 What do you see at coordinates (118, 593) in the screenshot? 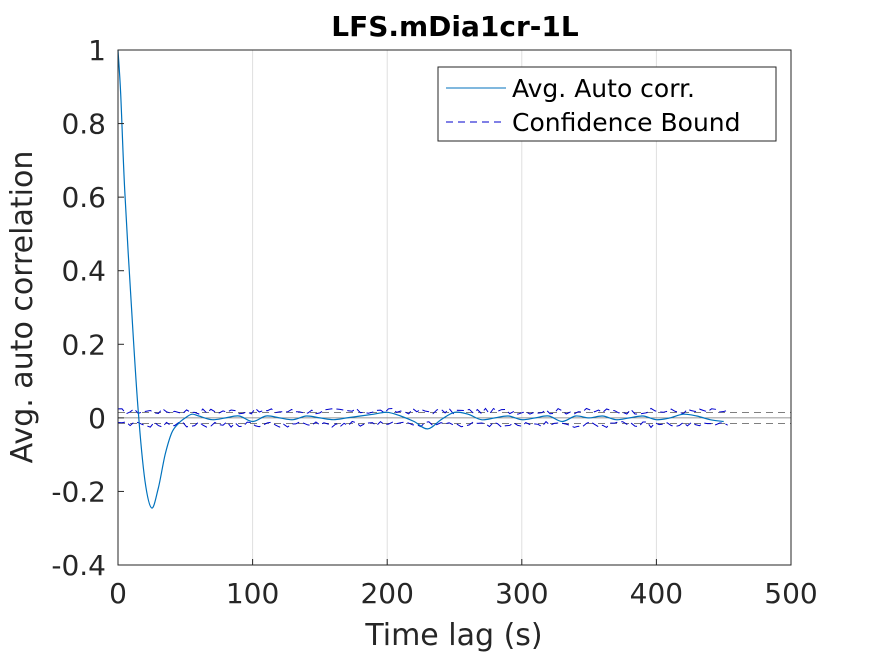
I see `x-tick-label: 0` at bounding box center [118, 593].